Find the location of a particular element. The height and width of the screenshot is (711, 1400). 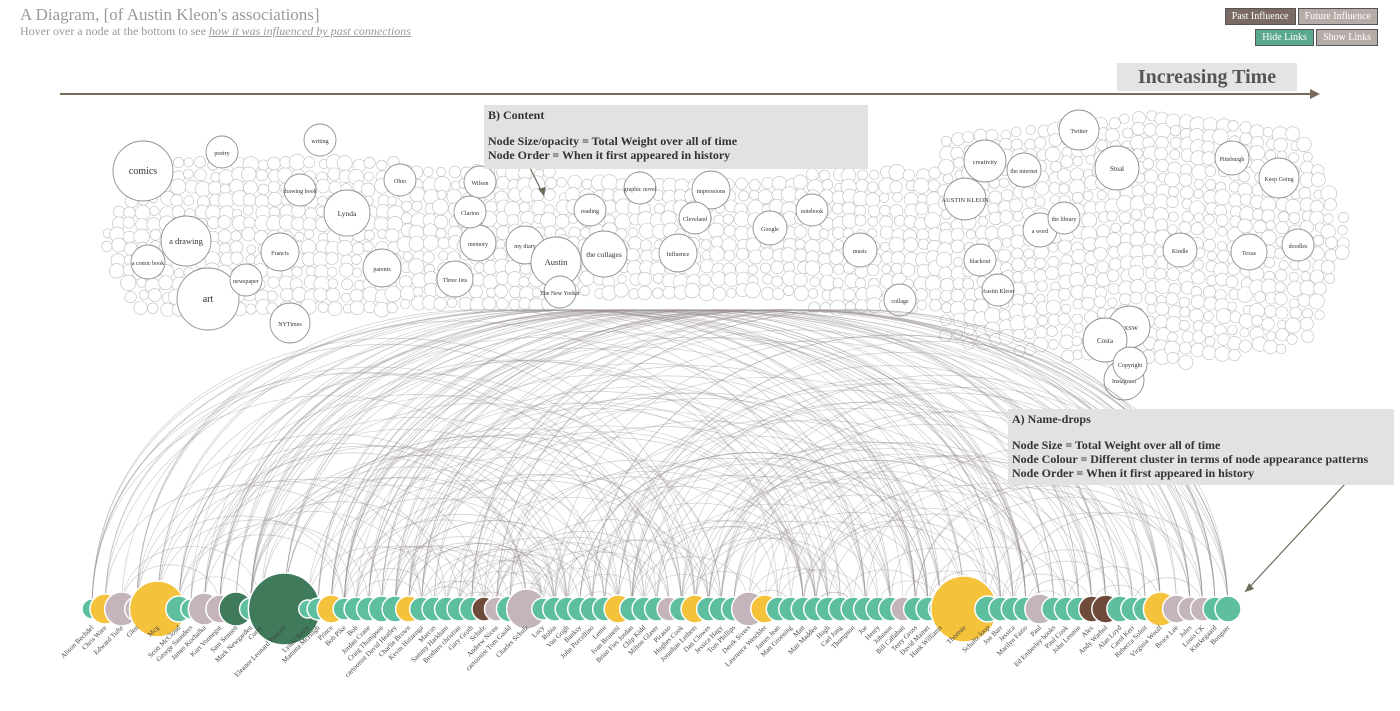

content-node: reading is located at coordinates (590, 210).